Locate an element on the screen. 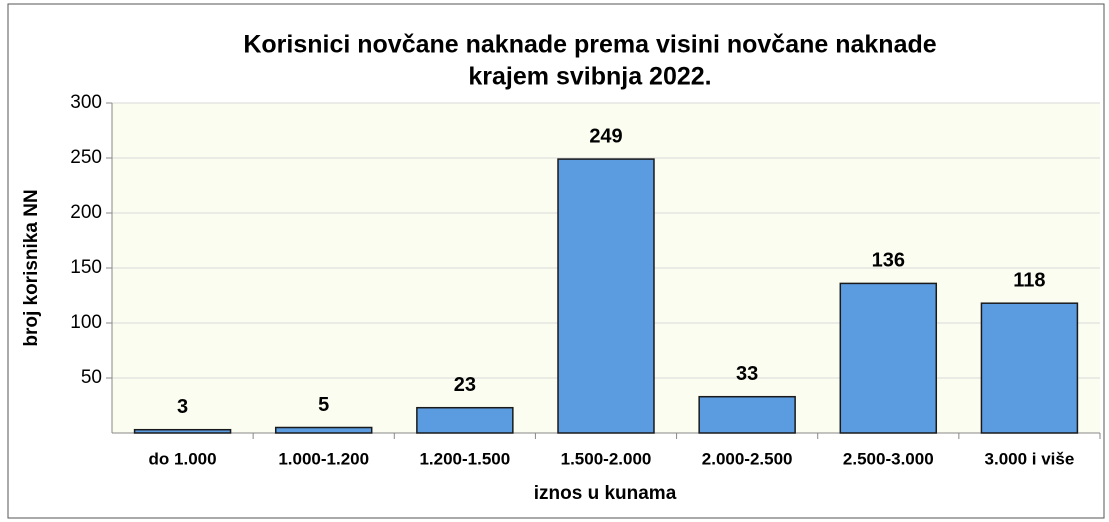 This screenshot has width=1109, height=522. data-label: 3 is located at coordinates (182, 407).